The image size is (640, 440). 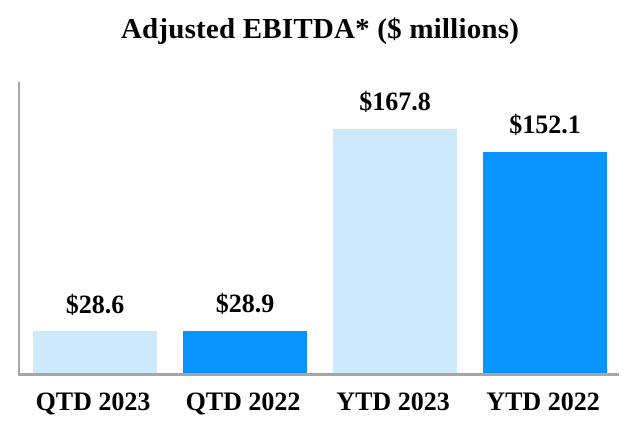 I want to click on bar-column-ytd-2022: $152.1, so click(x=545, y=227).